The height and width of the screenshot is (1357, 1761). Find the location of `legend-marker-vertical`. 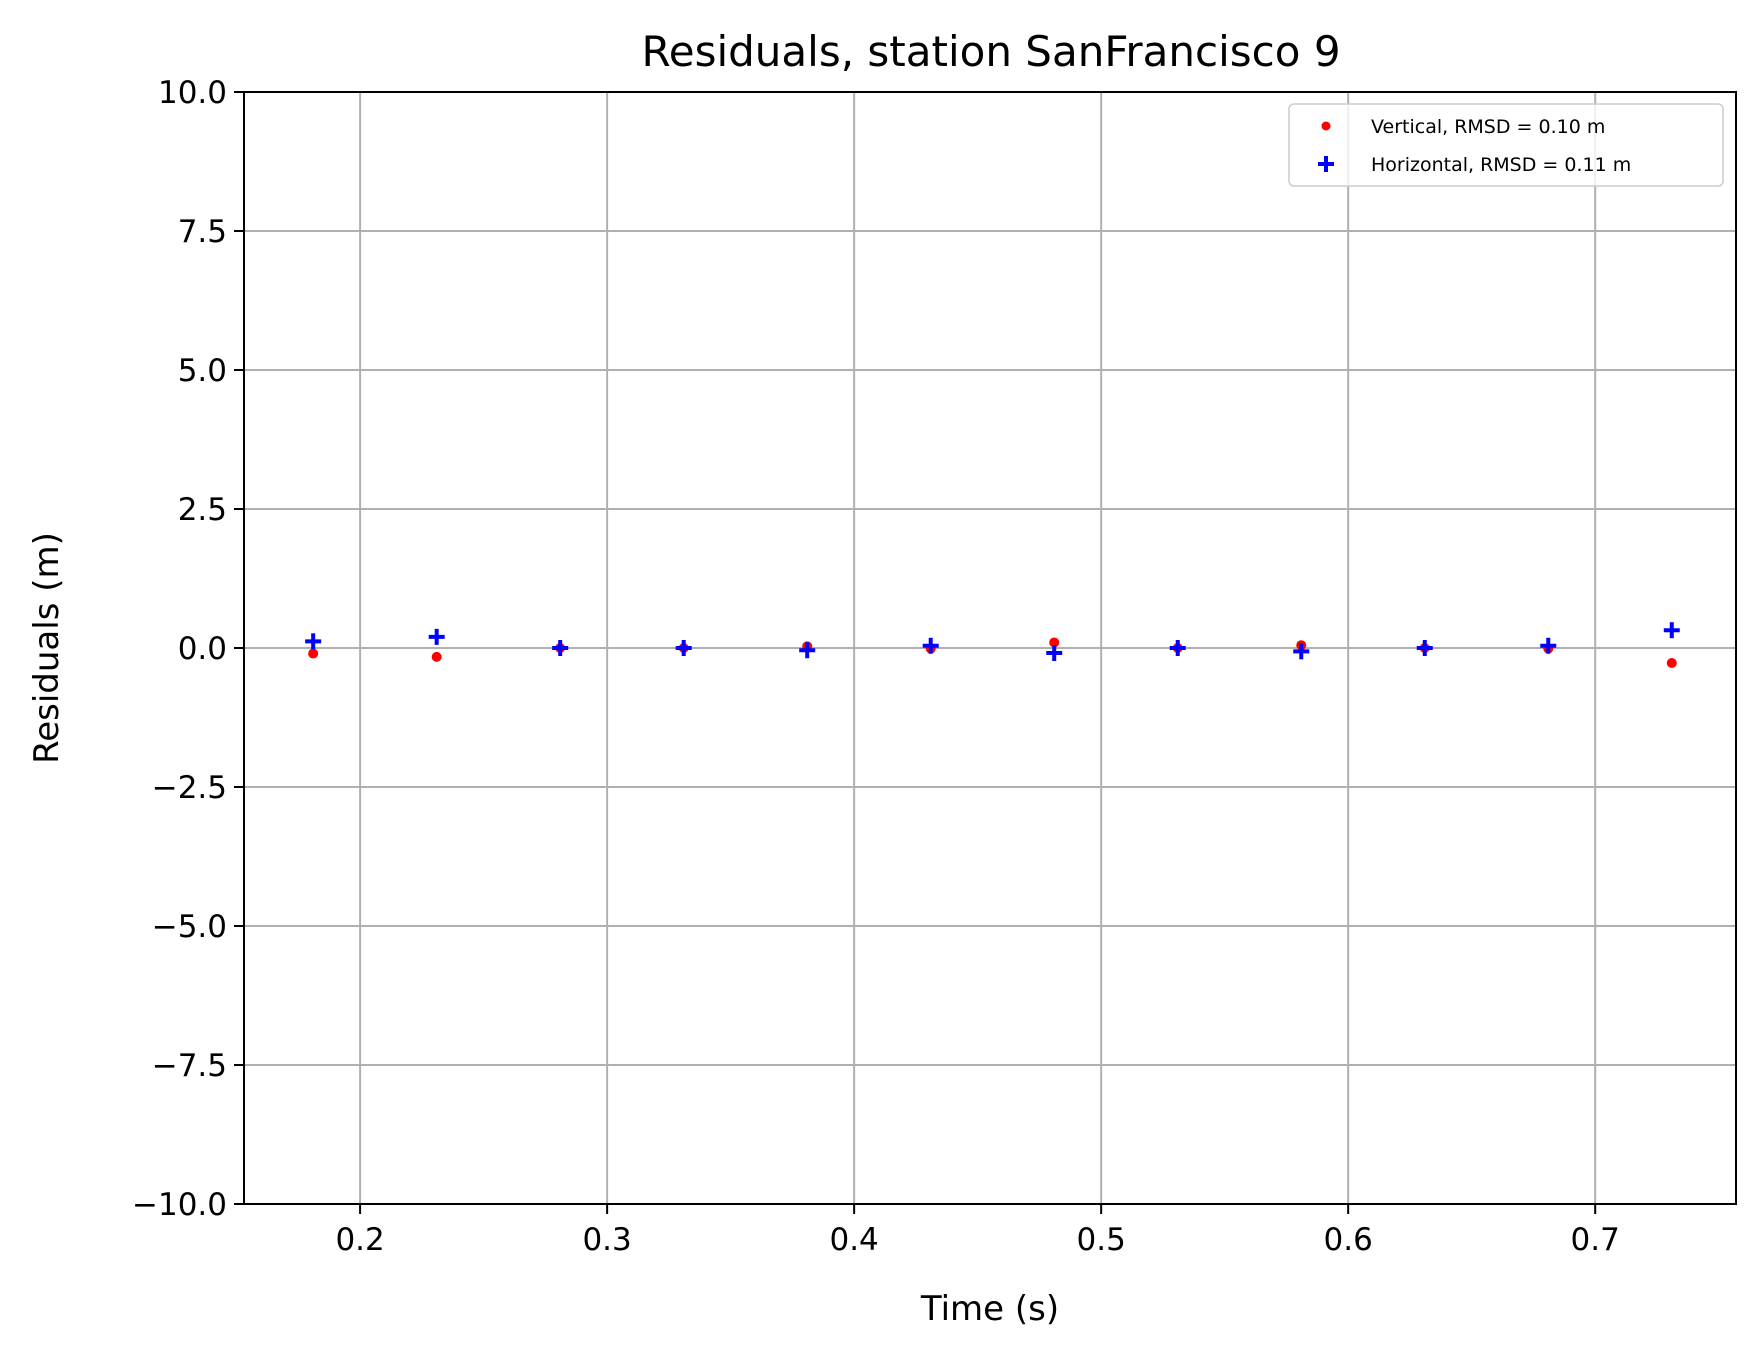

legend-marker-vertical is located at coordinates (1326, 126).